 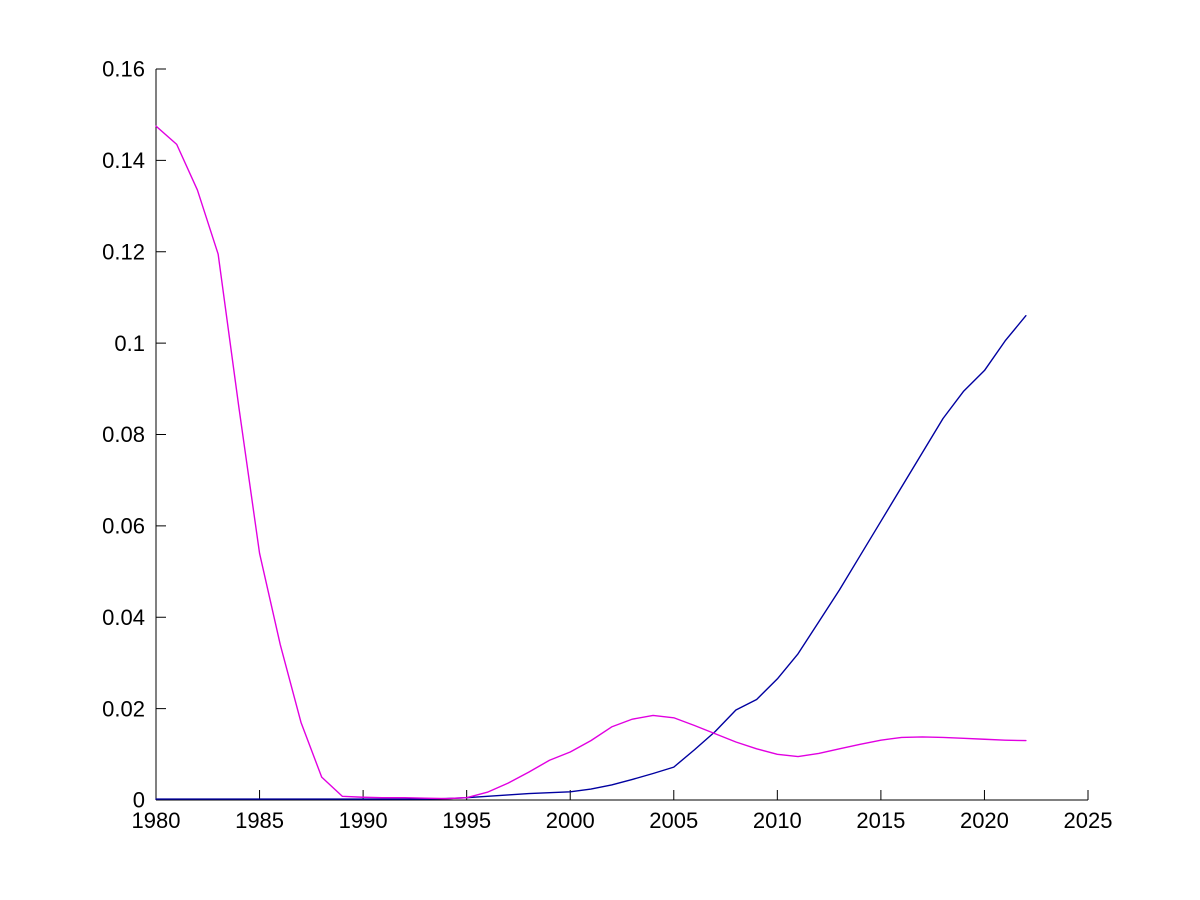 I want to click on y-tick-label: 0, so click(x=139, y=800).